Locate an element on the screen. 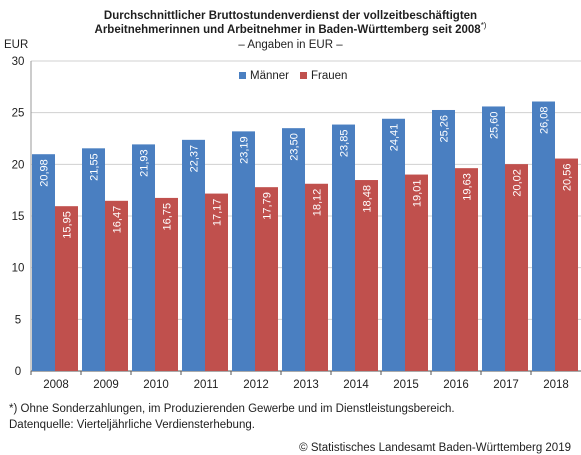  bar-value-label: 16,75 is located at coordinates (168, 217).